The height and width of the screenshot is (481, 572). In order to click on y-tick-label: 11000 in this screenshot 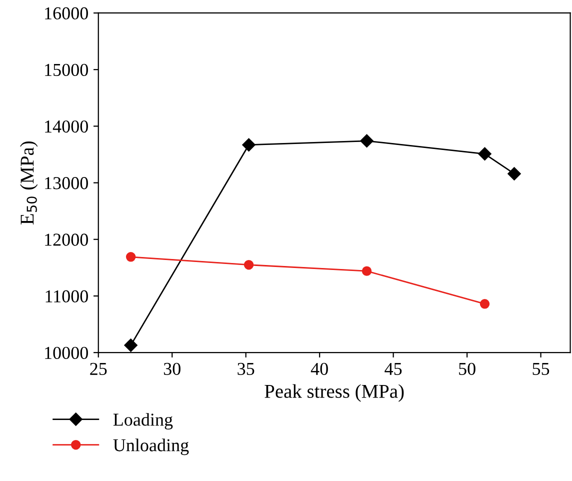, I will do `click(67, 296)`.